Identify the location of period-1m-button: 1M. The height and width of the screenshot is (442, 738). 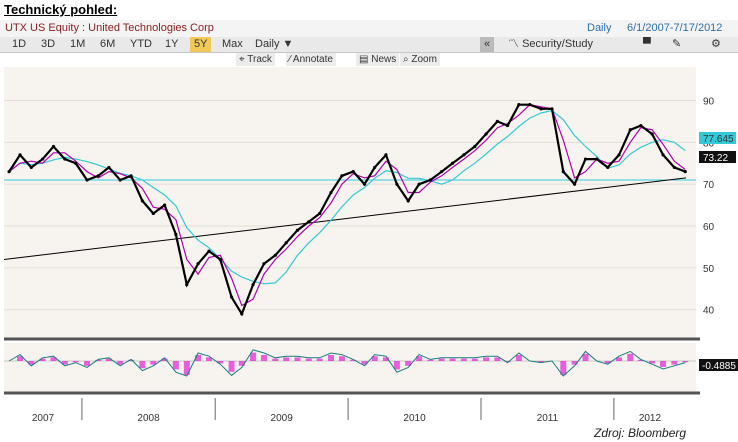
(78, 44).